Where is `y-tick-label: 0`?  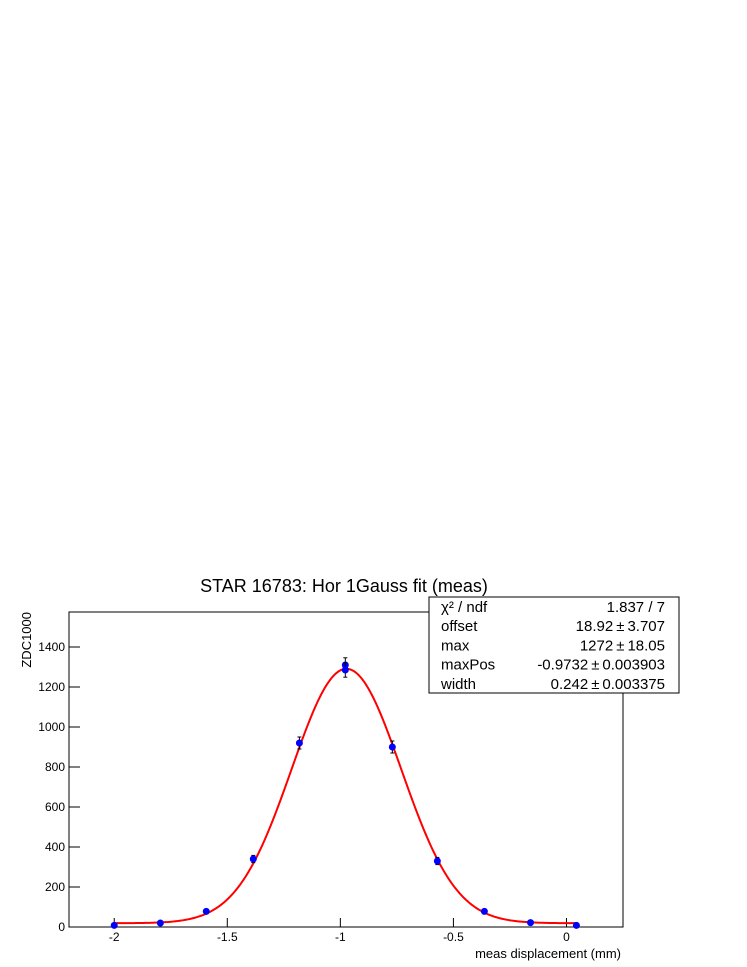
y-tick-label: 0 is located at coordinates (61, 927).